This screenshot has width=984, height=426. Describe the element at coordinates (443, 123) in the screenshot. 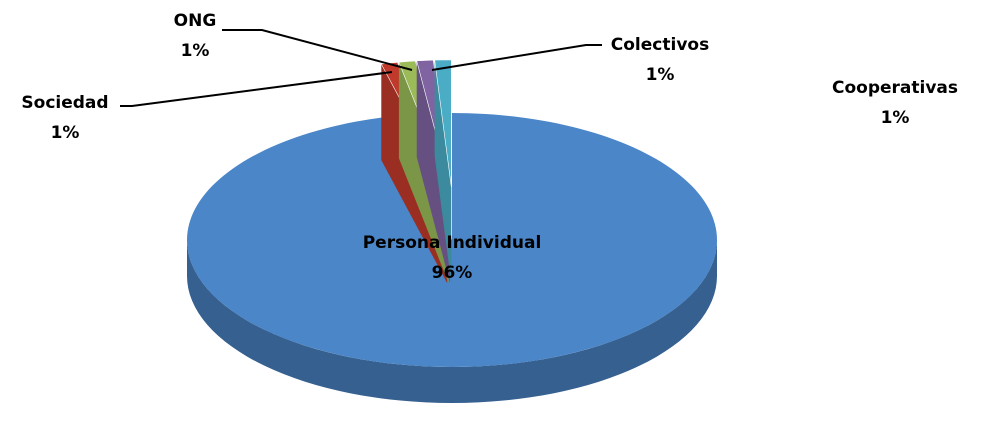

I see `pie-slice` at that location.